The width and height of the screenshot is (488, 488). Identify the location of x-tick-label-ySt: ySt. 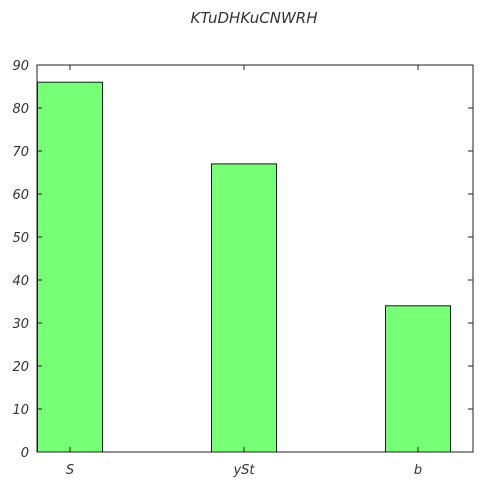
(243, 470).